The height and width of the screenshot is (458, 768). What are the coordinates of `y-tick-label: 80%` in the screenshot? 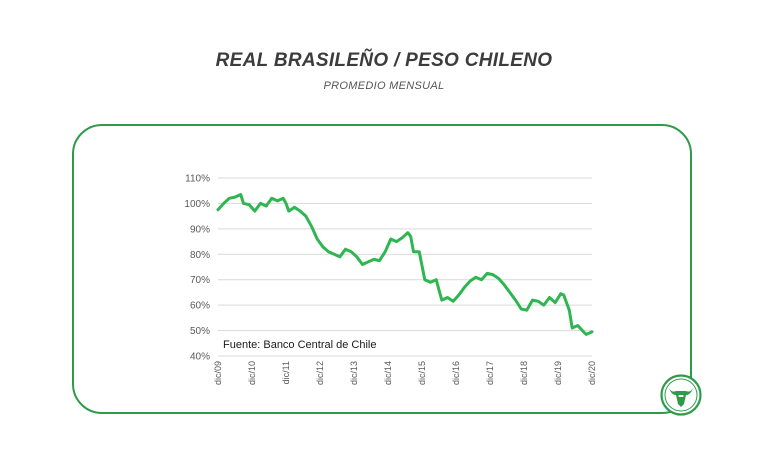 It's located at (200, 255).